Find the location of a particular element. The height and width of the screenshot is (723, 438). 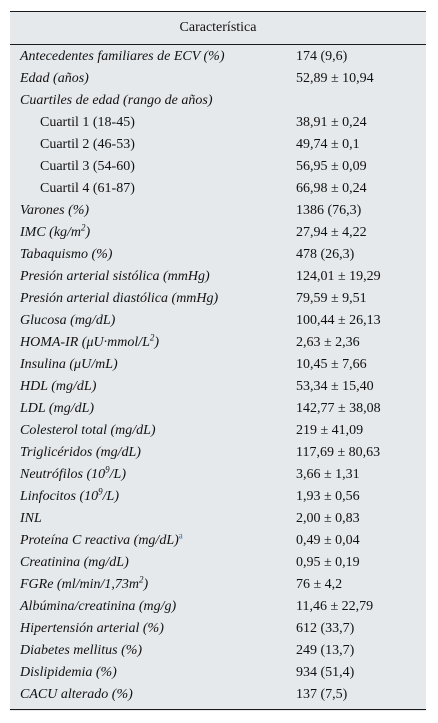

row-label: FGRe (ml/min/1,73m2) is located at coordinates (147, 584).